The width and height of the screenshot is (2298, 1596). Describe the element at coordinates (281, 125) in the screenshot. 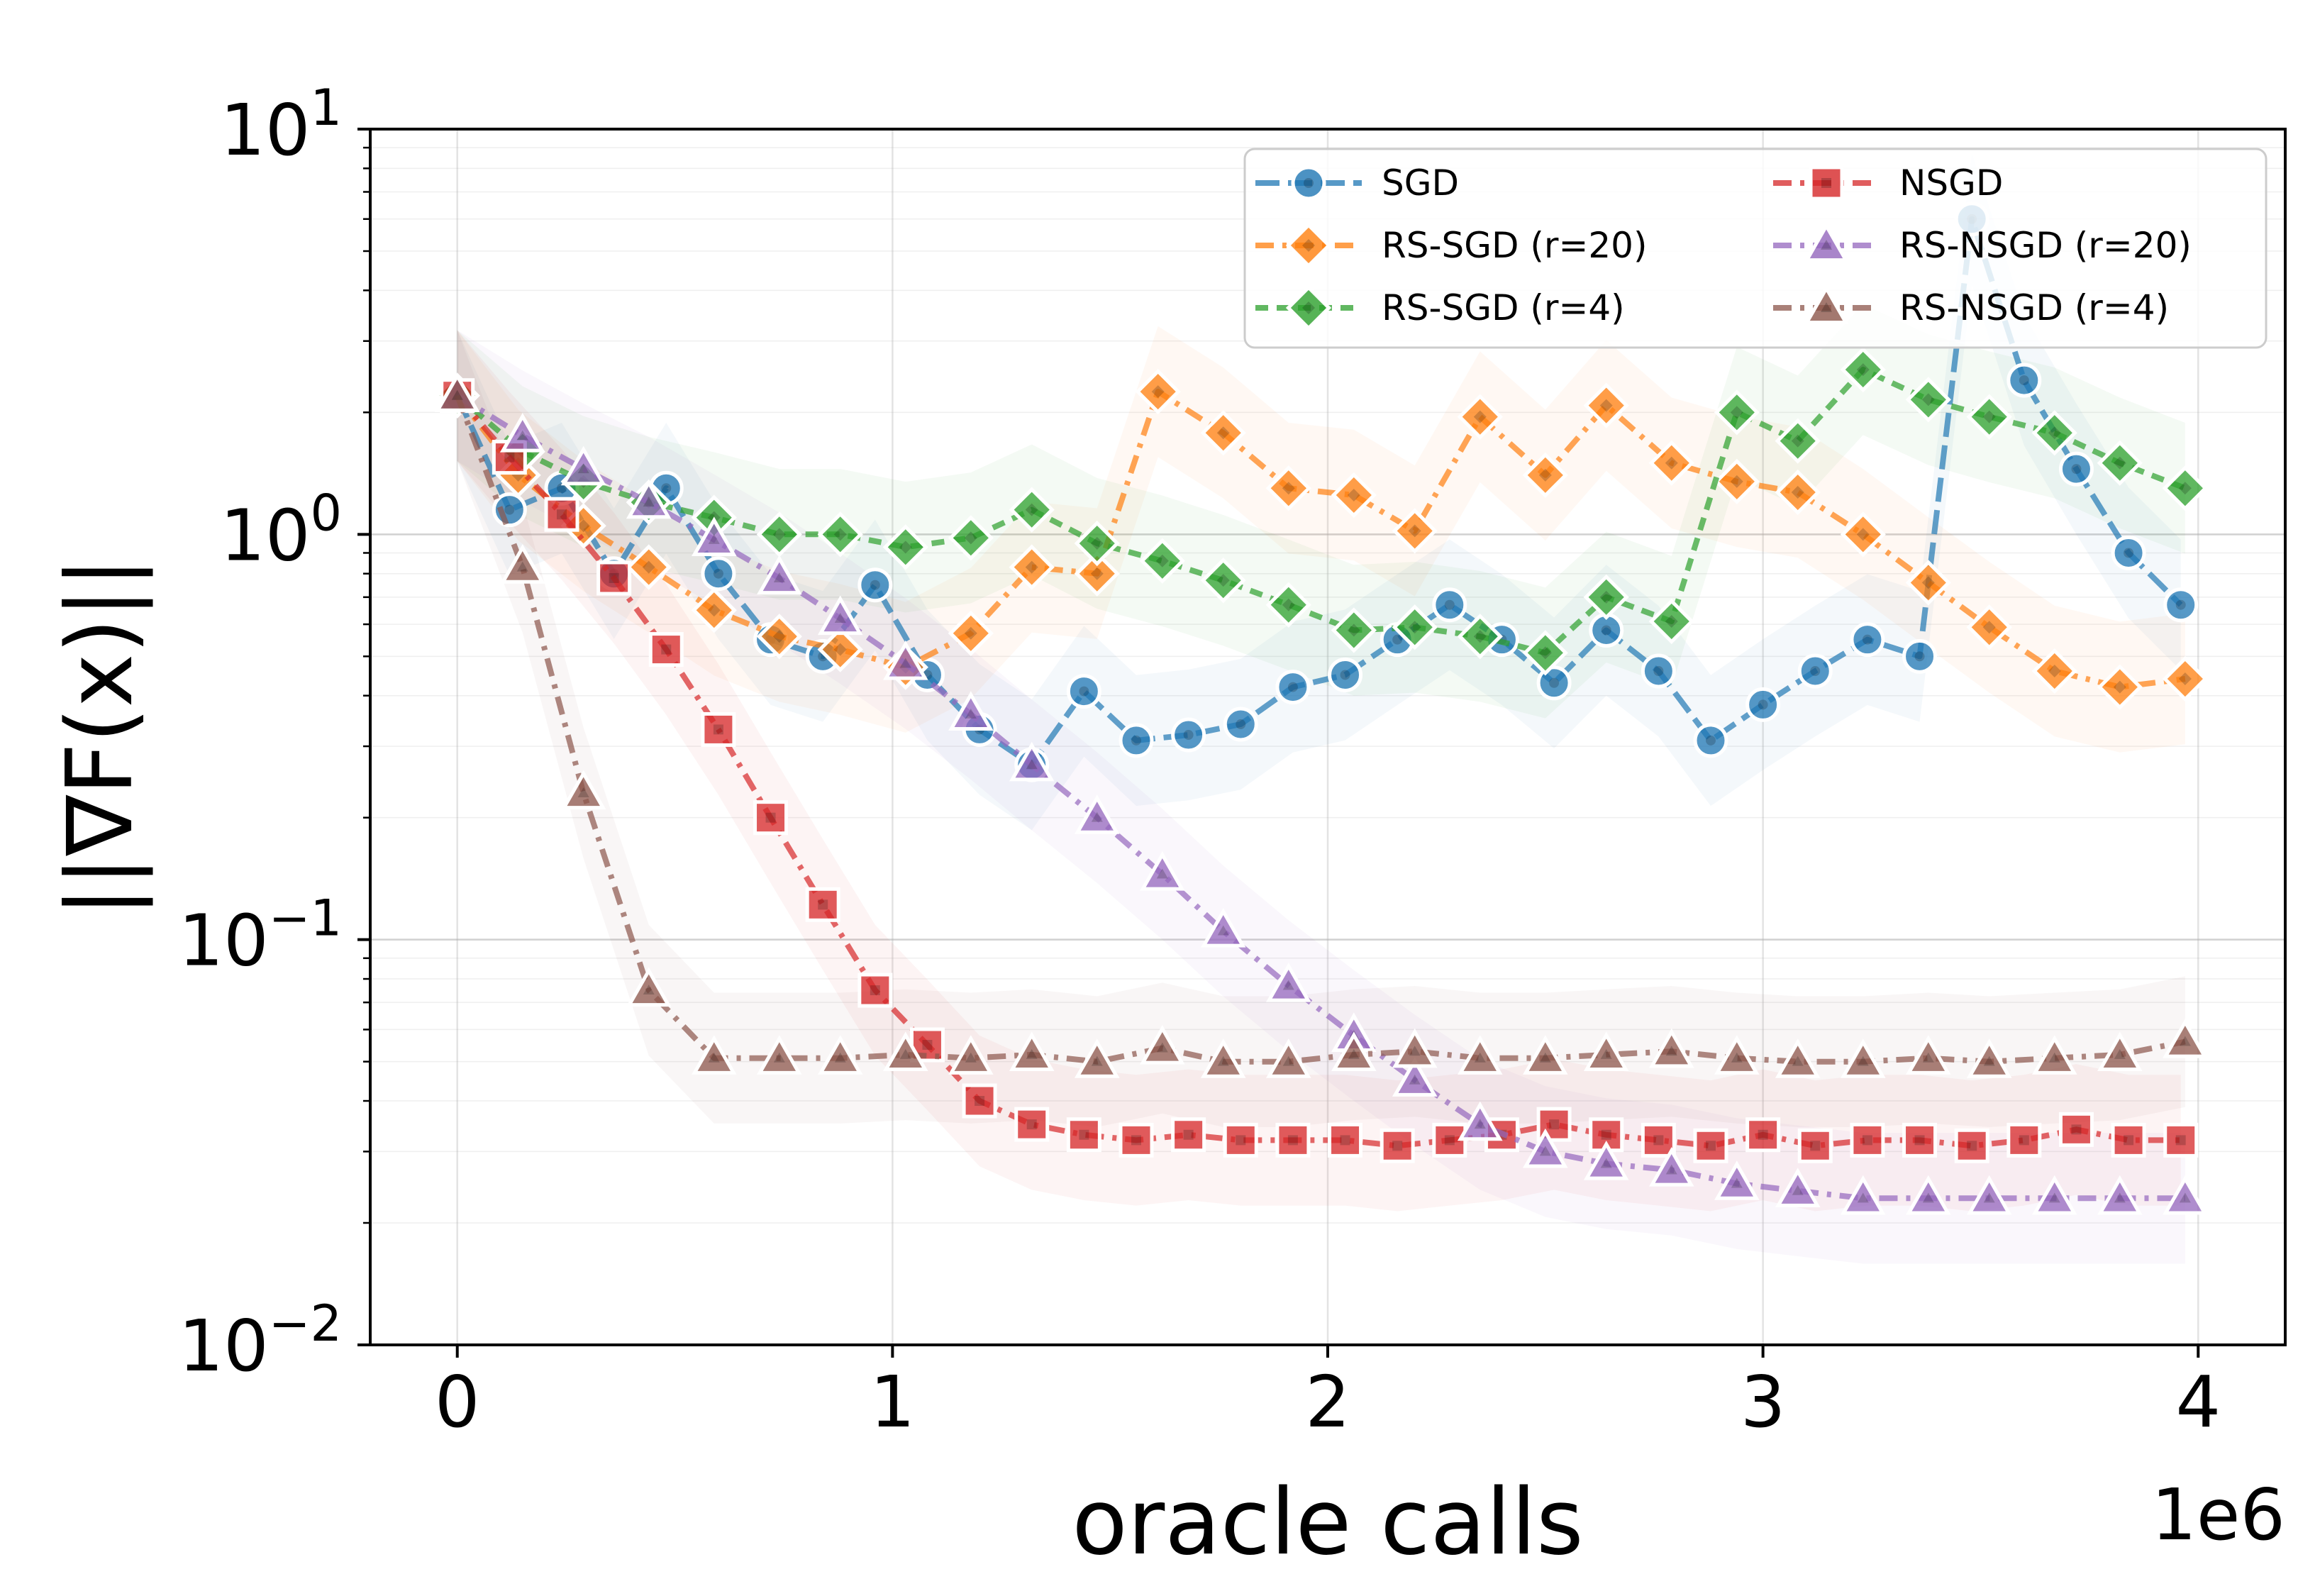

I see `y-tick-label: 10¹` at that location.